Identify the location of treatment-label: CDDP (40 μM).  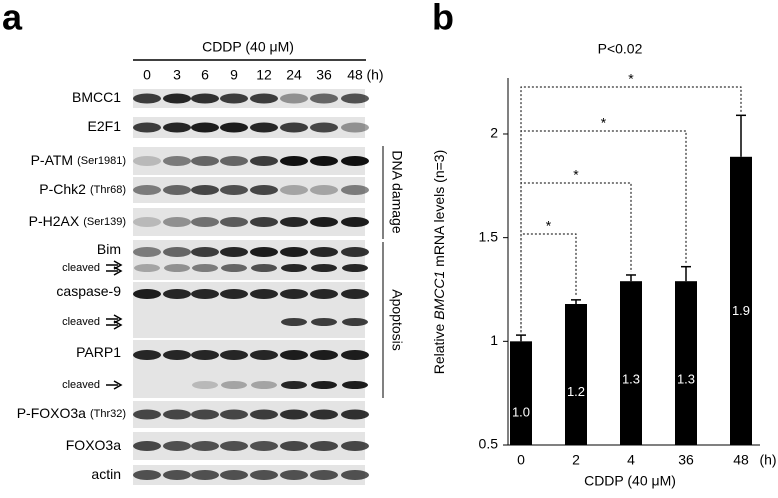
(248, 47).